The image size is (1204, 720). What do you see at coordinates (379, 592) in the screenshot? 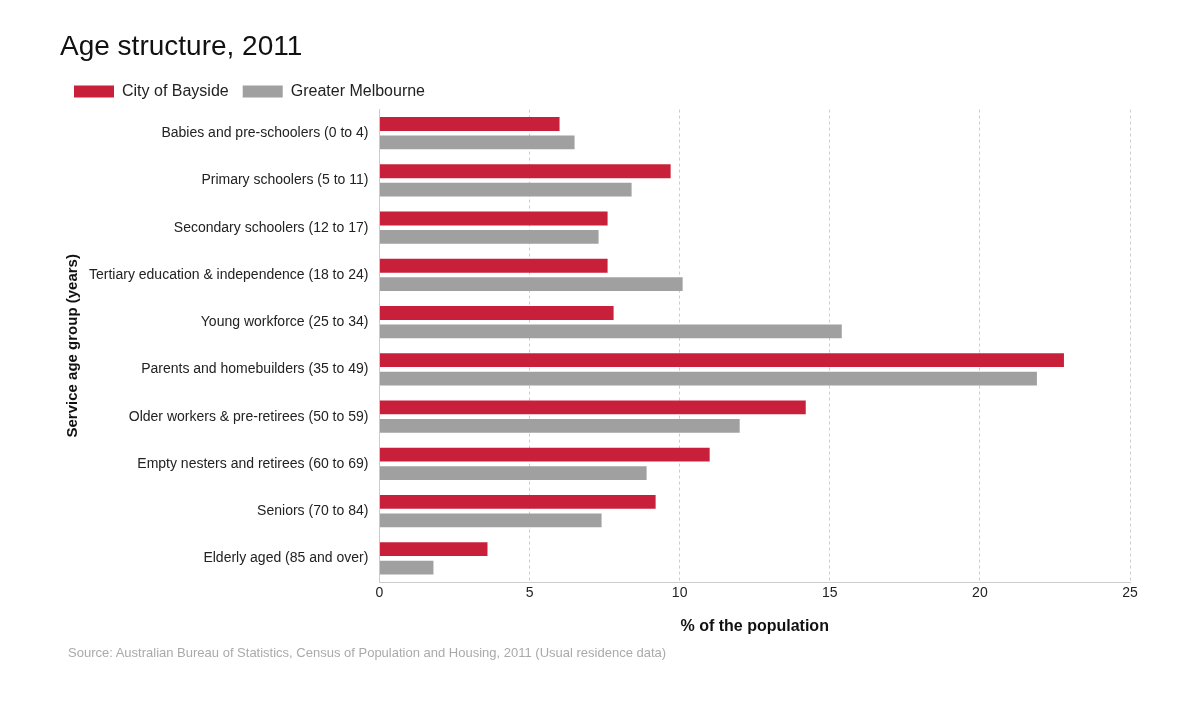
I see `x-tick-label: 0` at bounding box center [379, 592].